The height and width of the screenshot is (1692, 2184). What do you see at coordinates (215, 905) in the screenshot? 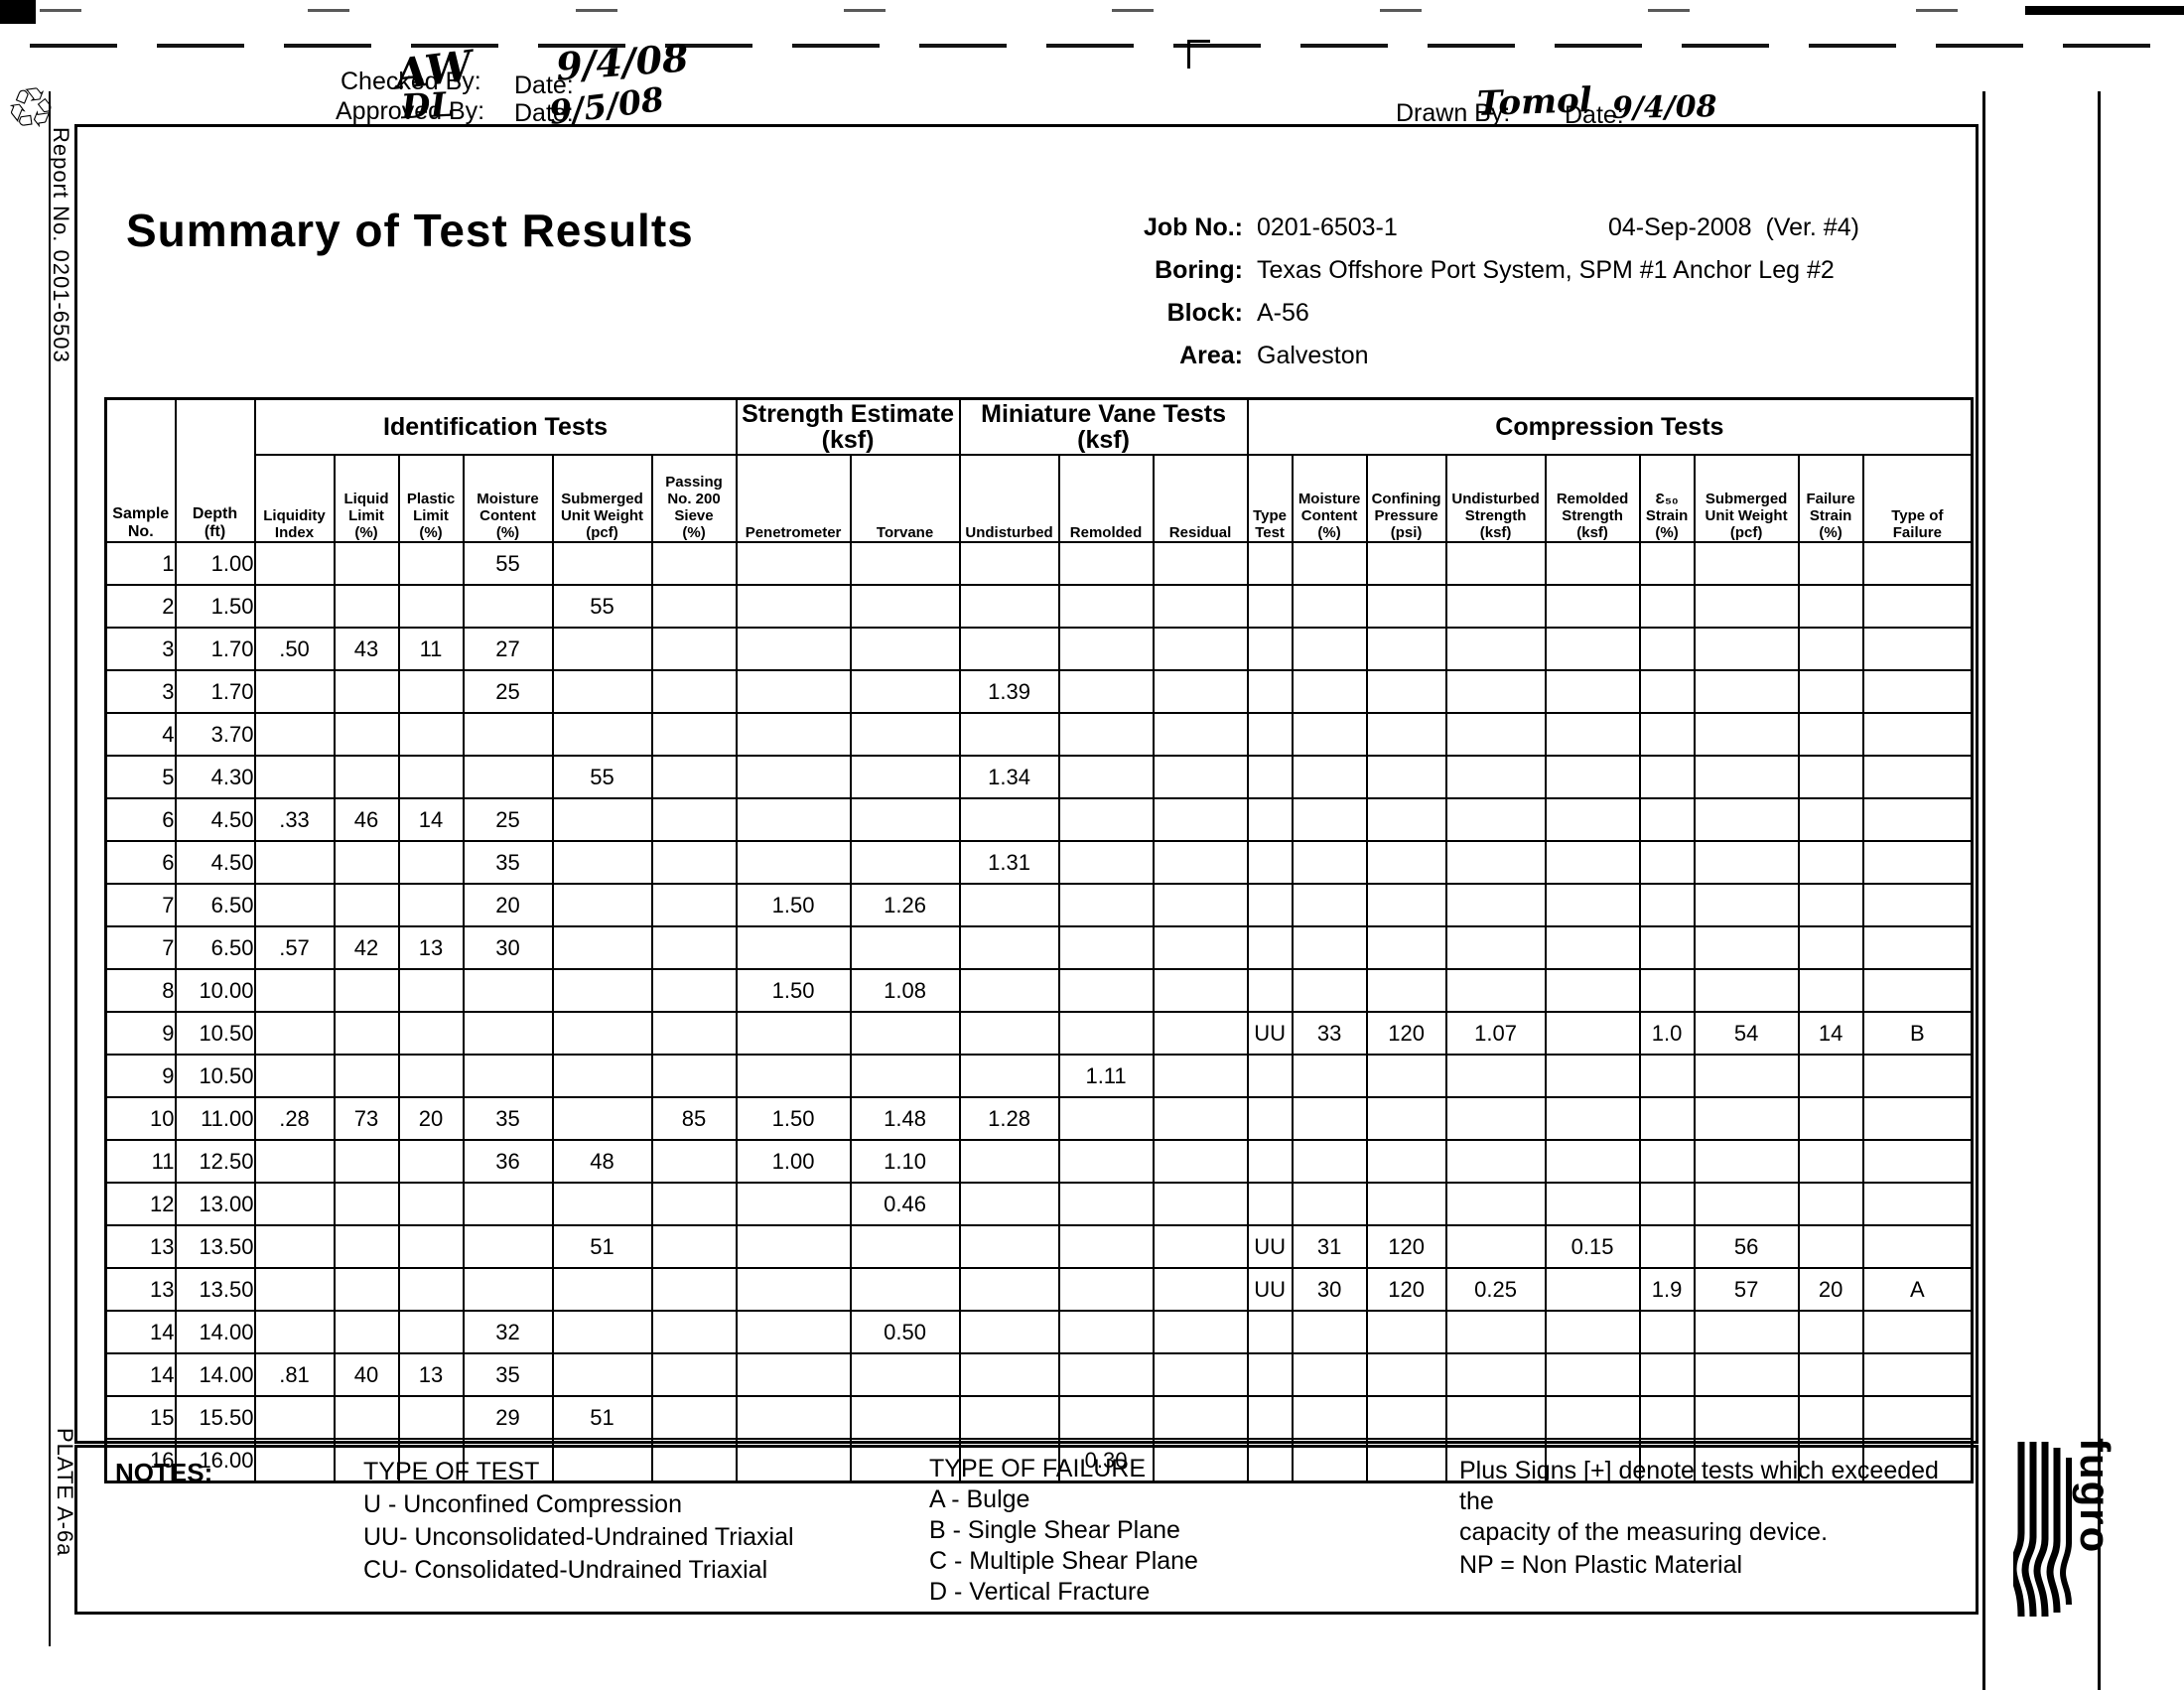
I see `table-cell: 6.50` at bounding box center [215, 905].